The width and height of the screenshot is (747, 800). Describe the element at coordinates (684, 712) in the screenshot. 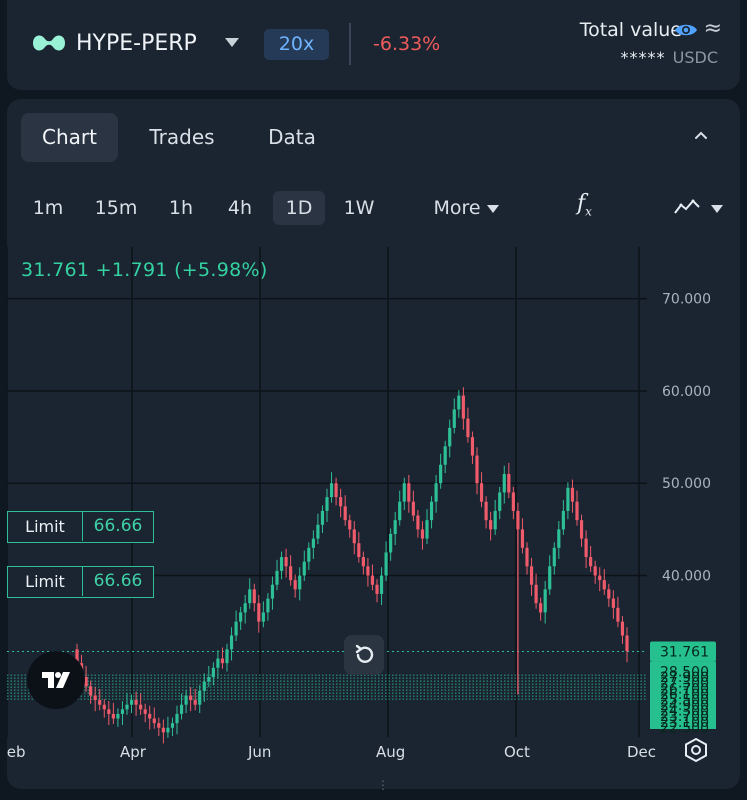

I see `order-book-level-label: 24.300` at that location.